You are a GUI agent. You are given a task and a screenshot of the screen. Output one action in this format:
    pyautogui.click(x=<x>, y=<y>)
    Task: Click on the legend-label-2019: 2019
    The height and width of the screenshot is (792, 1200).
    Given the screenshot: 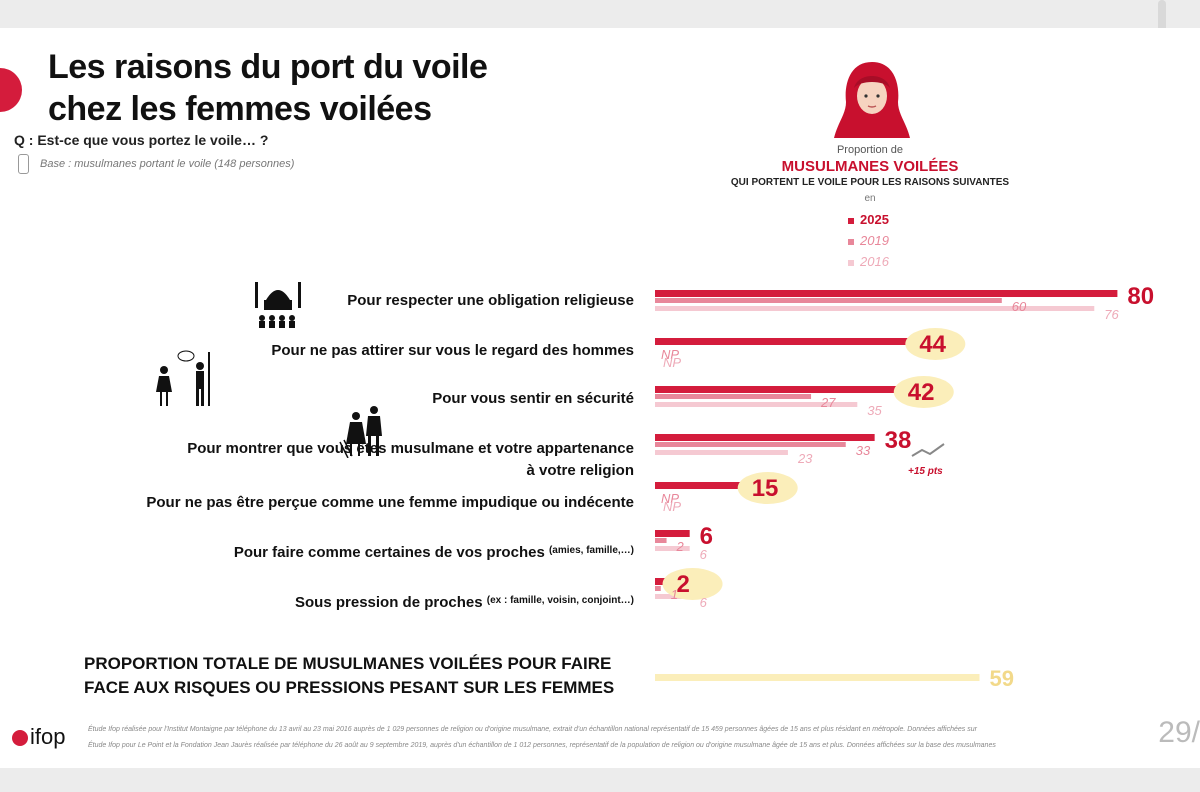 What is the action you would take?
    pyautogui.click(x=874, y=240)
    